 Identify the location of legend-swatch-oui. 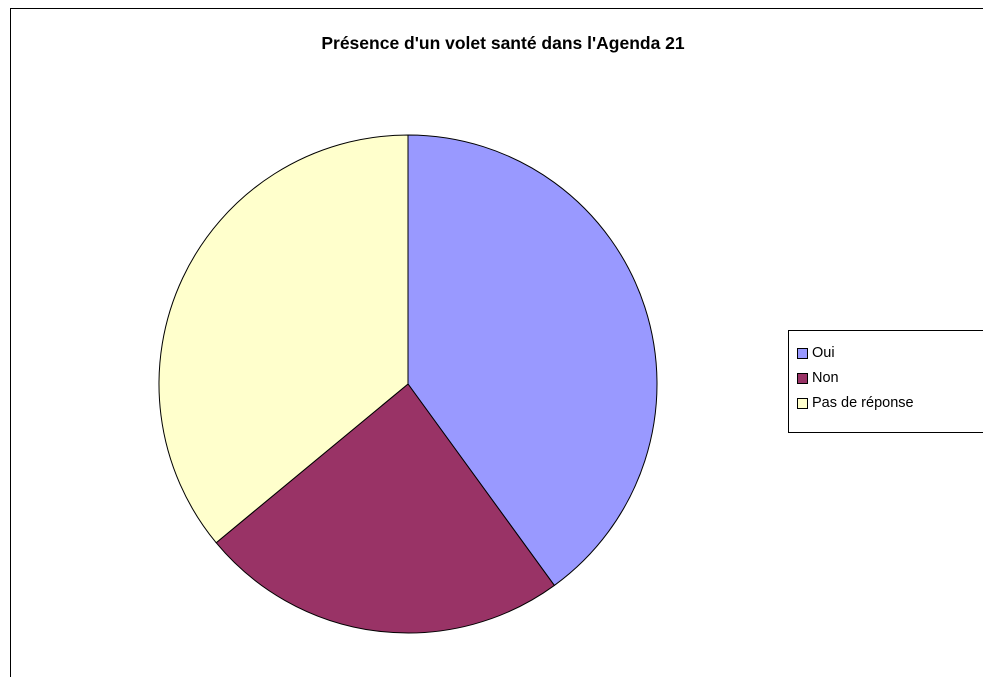
(802, 353).